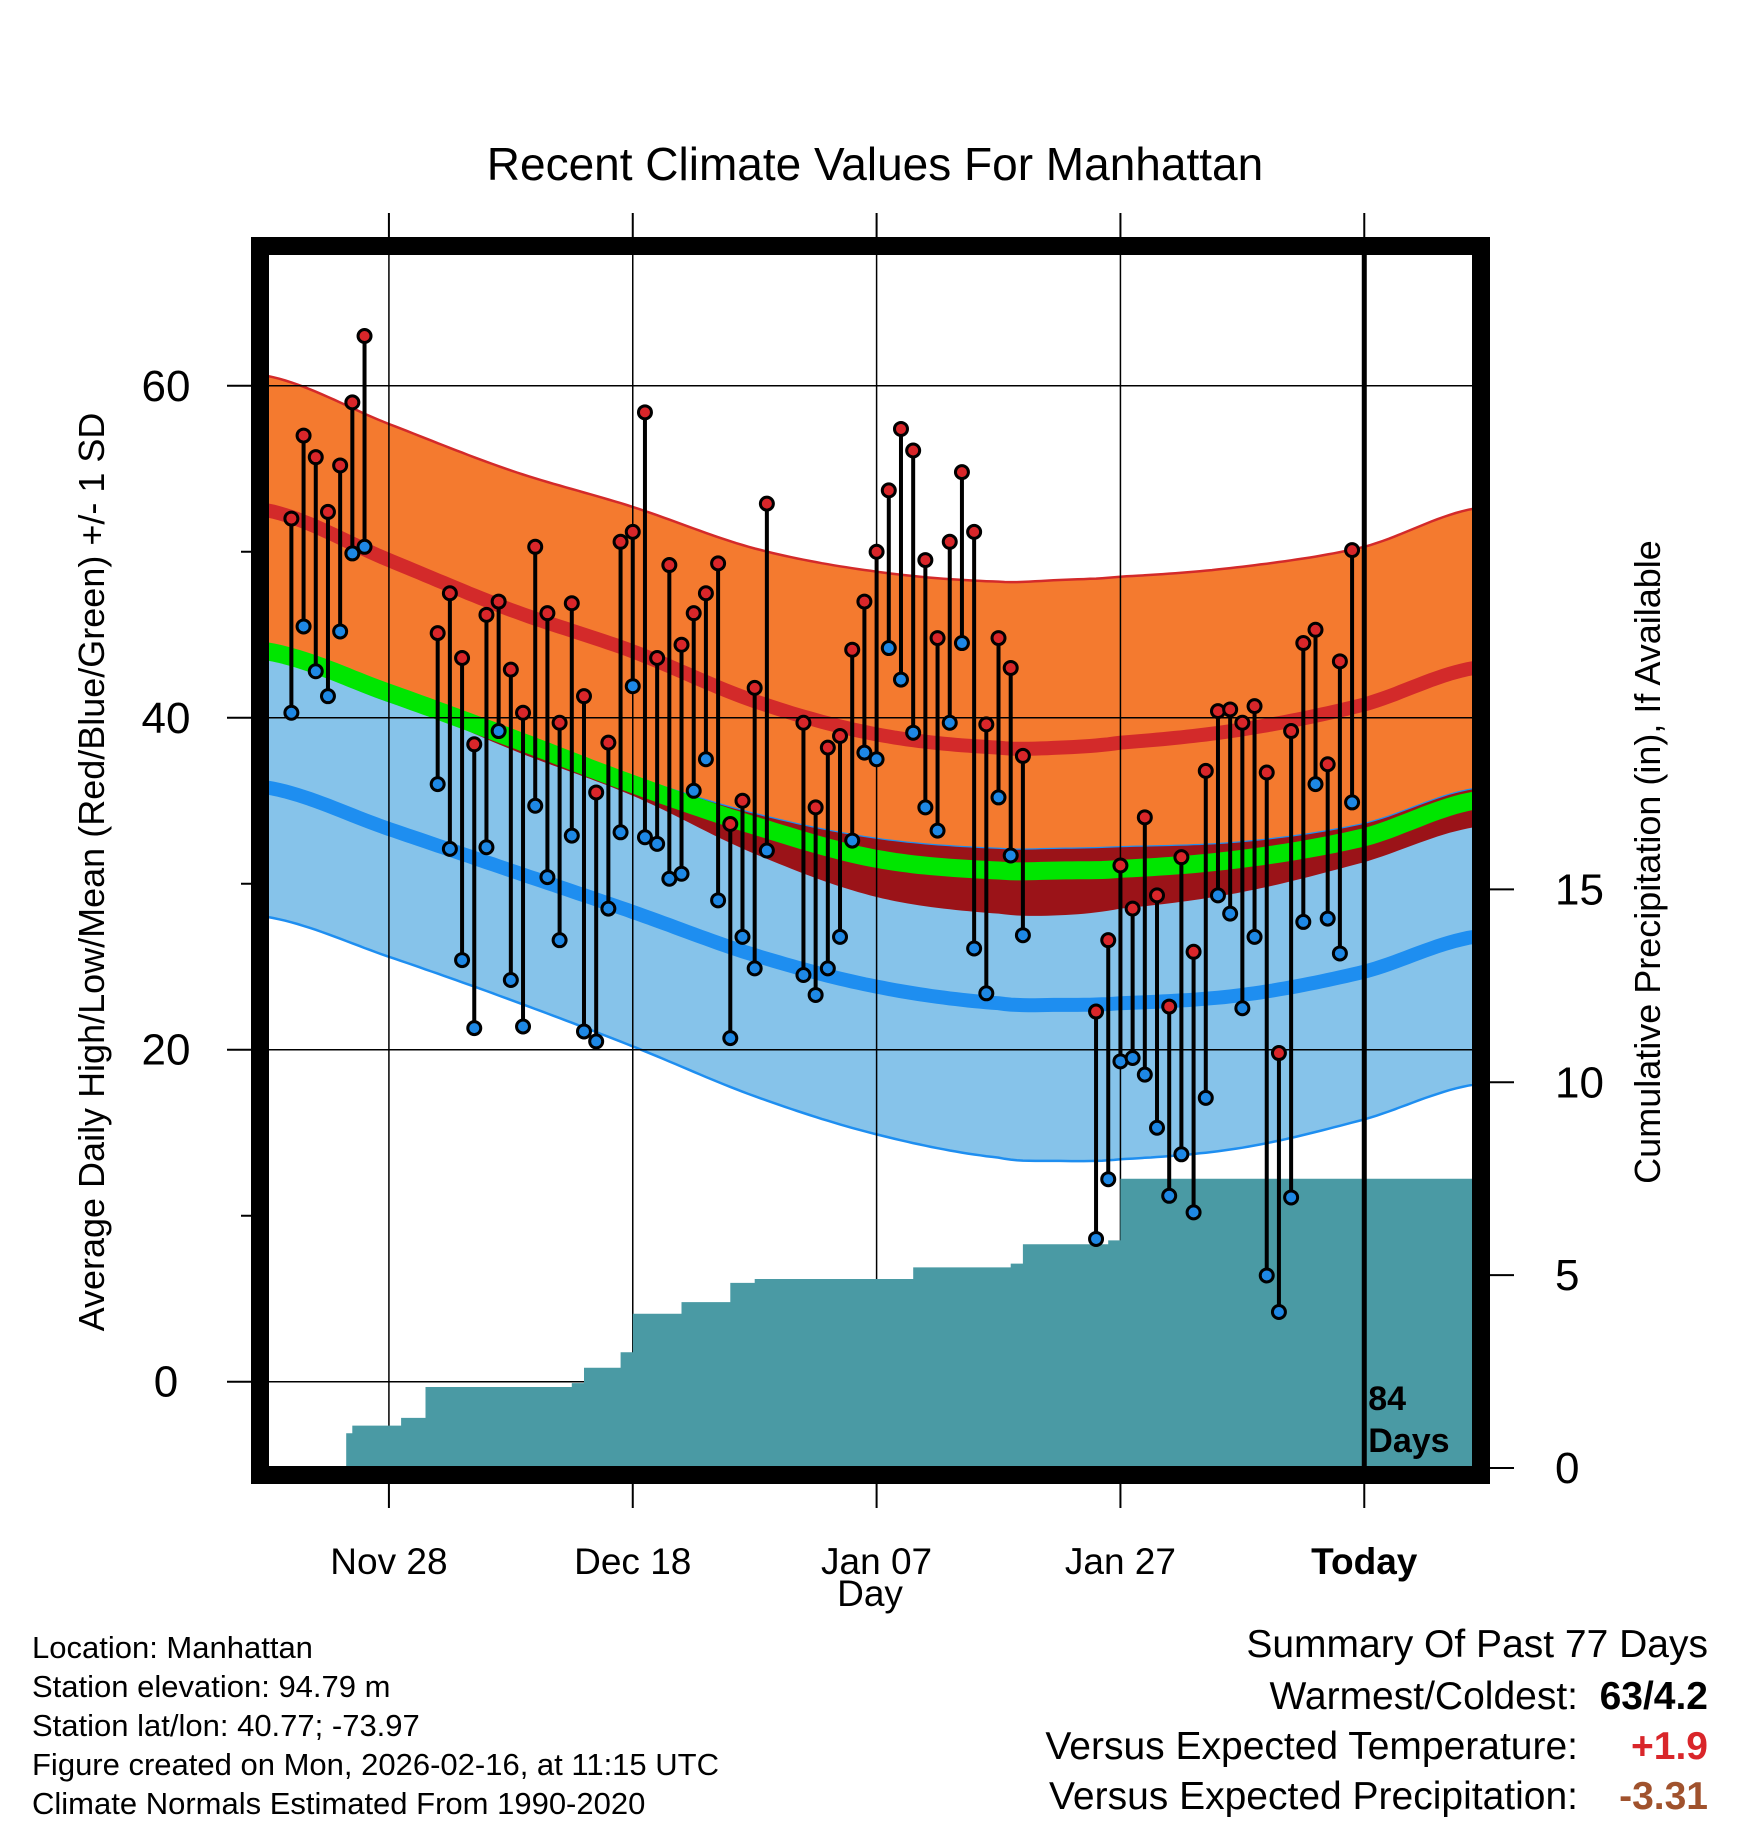  What do you see at coordinates (1567, 1468) in the screenshot?
I see `y2-tick-label: 0` at bounding box center [1567, 1468].